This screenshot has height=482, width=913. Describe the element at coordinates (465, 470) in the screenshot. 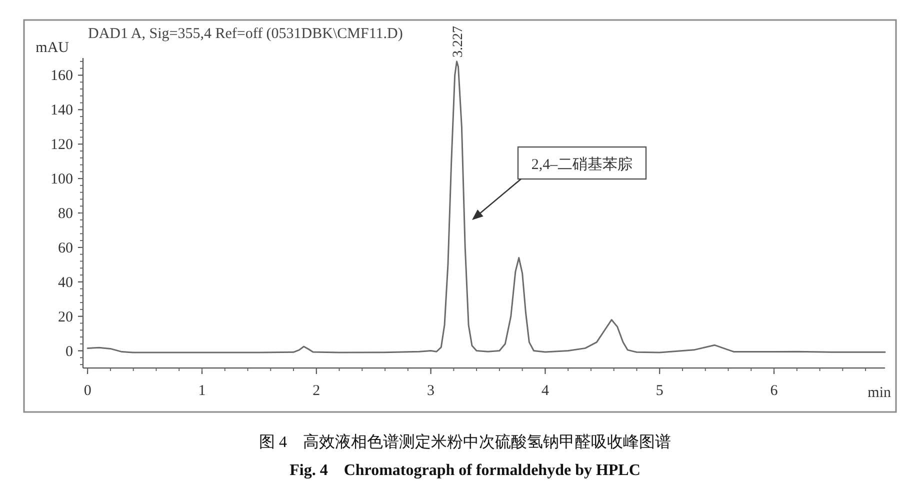

I see `caption: Fig. 4 Chromatograph of formaldehyde by HPLC` at that location.